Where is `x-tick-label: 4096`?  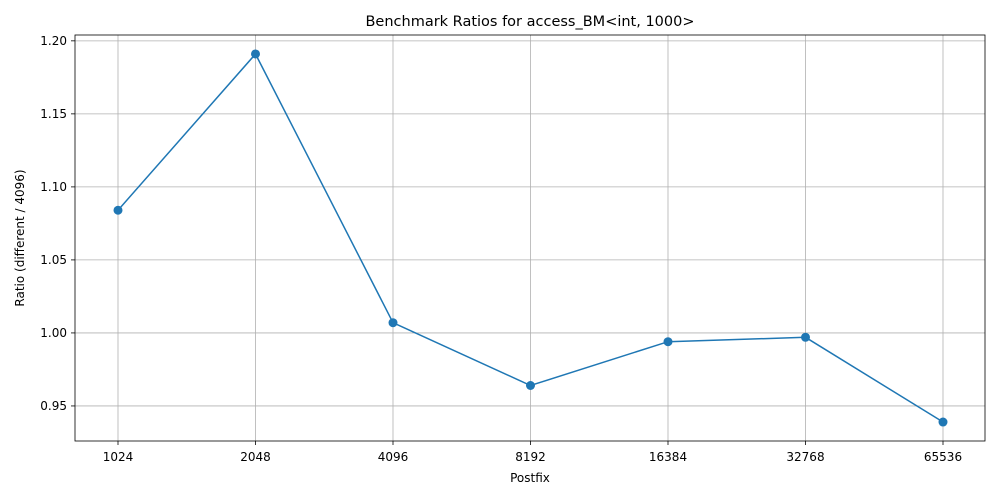
x-tick-label: 4096 is located at coordinates (393, 457).